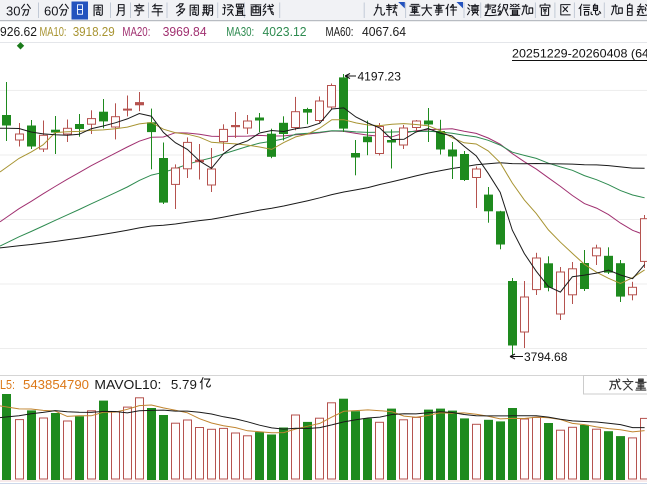 Image resolution: width=647 pixels, height=485 pixels. Describe the element at coordinates (546, 357) in the screenshot. I see `svg-text: 3794.68` at that location.